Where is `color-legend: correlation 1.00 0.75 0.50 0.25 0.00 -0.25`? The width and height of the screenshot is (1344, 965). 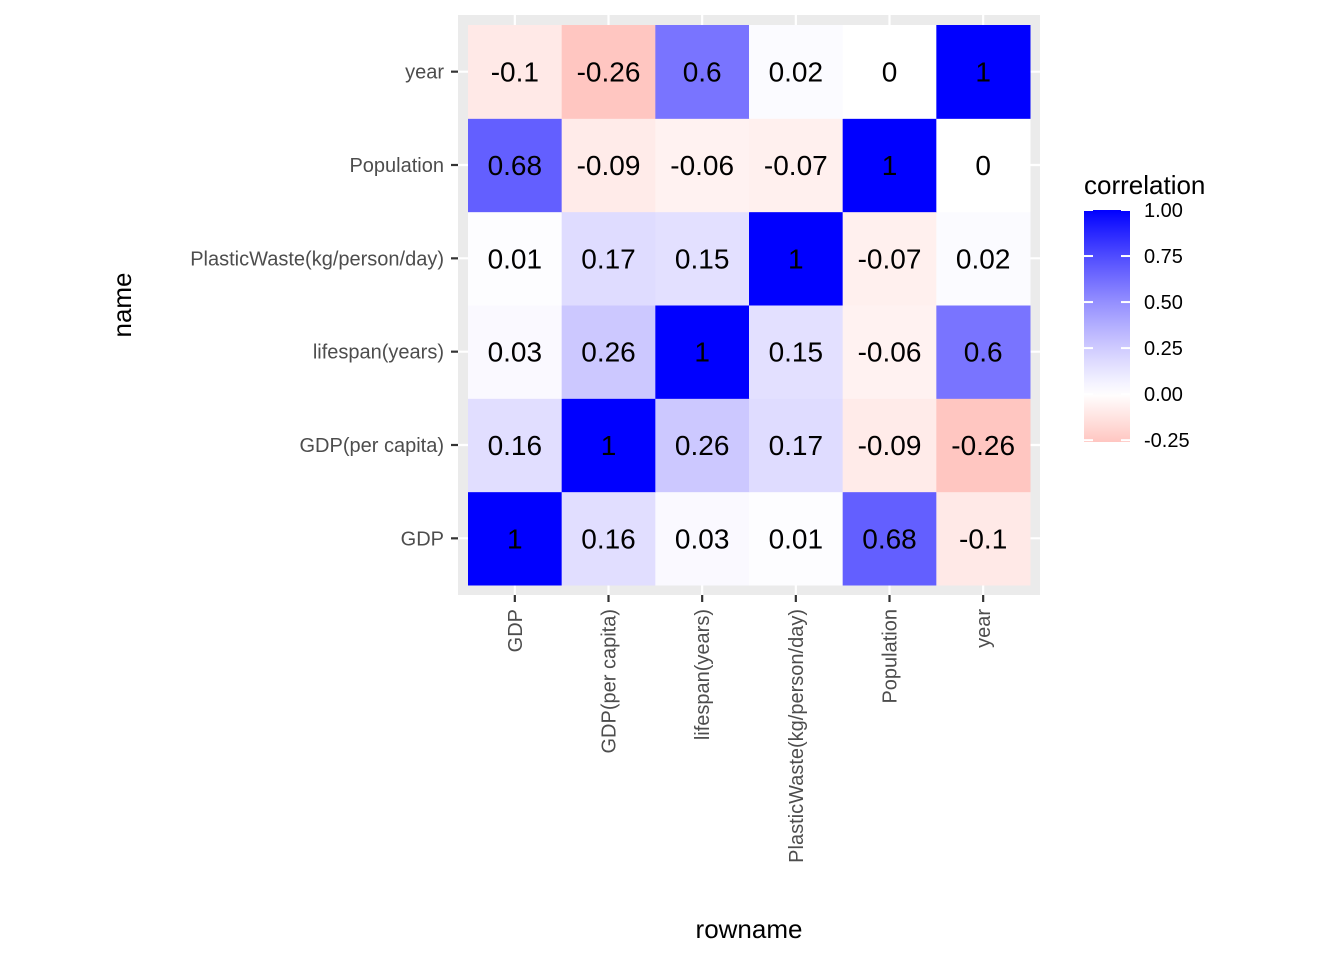 color-legend: correlation 1.00 0.75 0.50 0.25 0.00 -0.25 is located at coordinates (1144, 311).